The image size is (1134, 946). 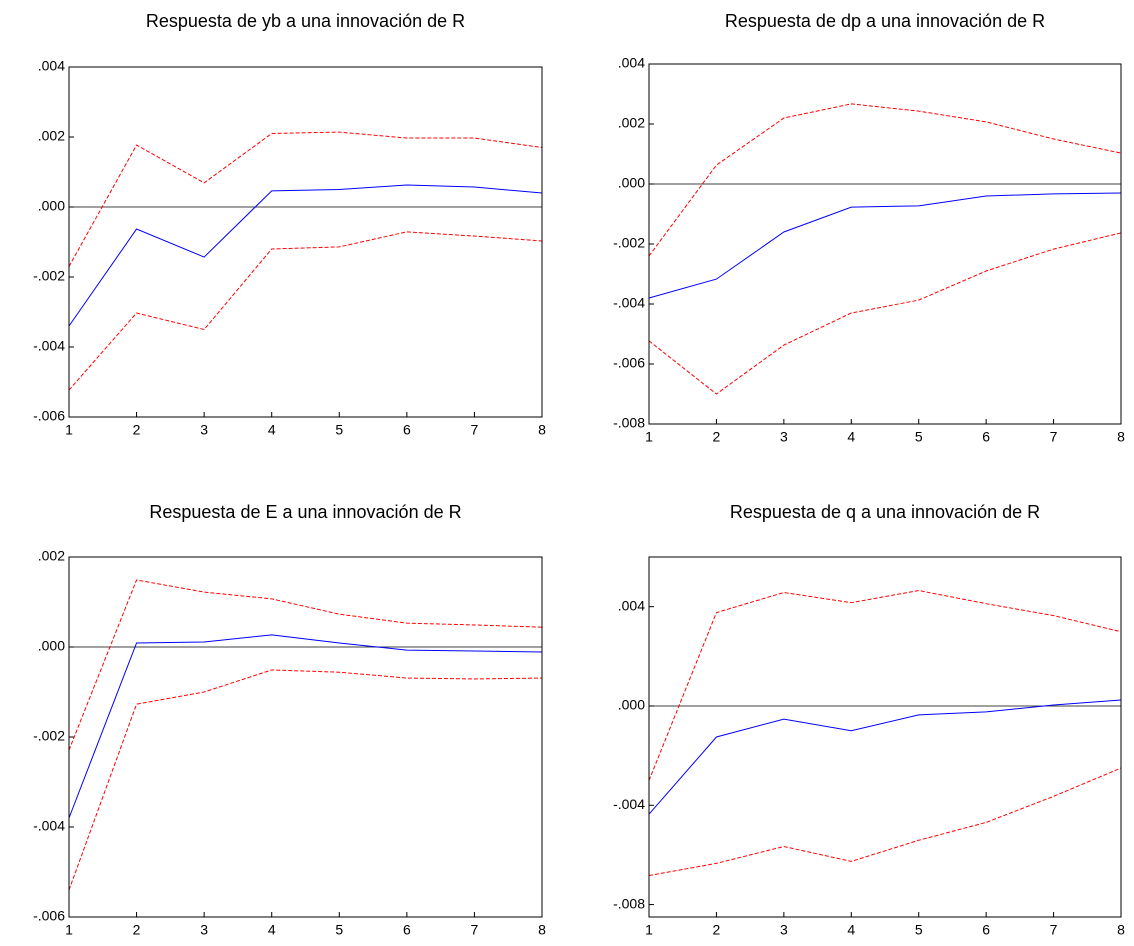 I want to click on chart-title: Respuesta de yb a una innovación de R, so click(x=305, y=21).